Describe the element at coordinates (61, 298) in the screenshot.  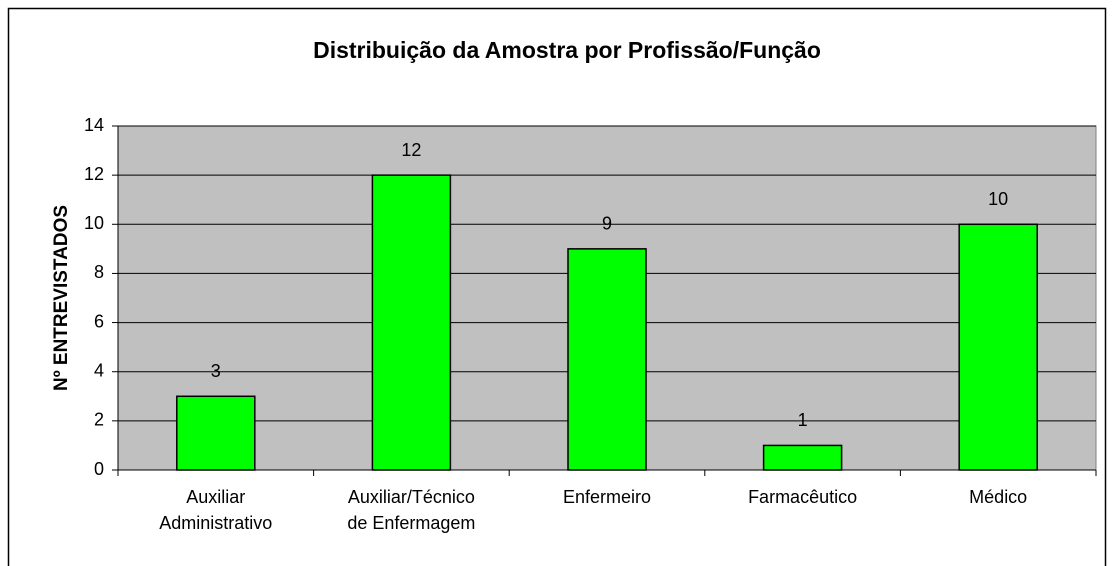
I see `y-axis-label: Nº ENTREVISTADOS` at that location.